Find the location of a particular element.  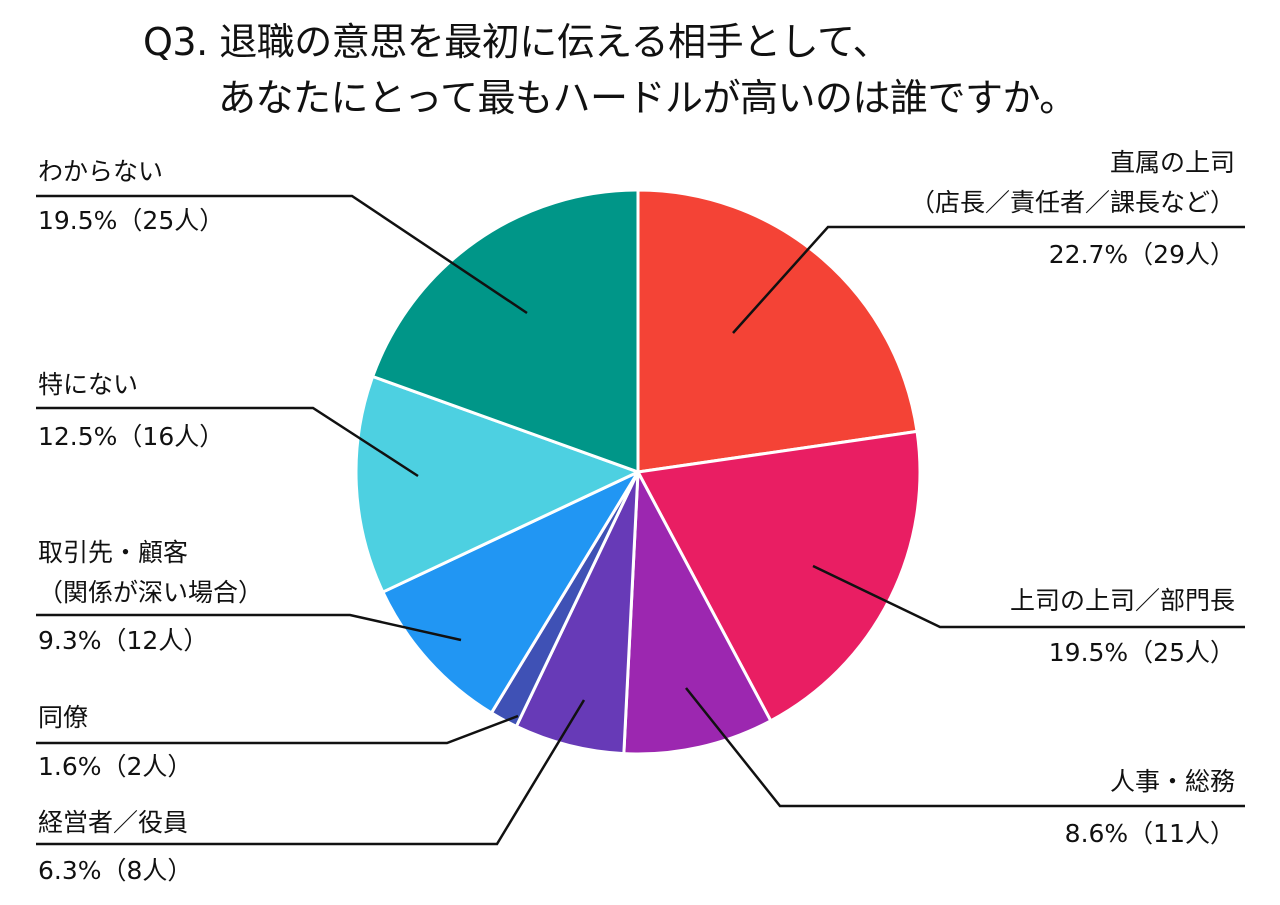

value-none: 12.5%（16人） is located at coordinates (131, 436).